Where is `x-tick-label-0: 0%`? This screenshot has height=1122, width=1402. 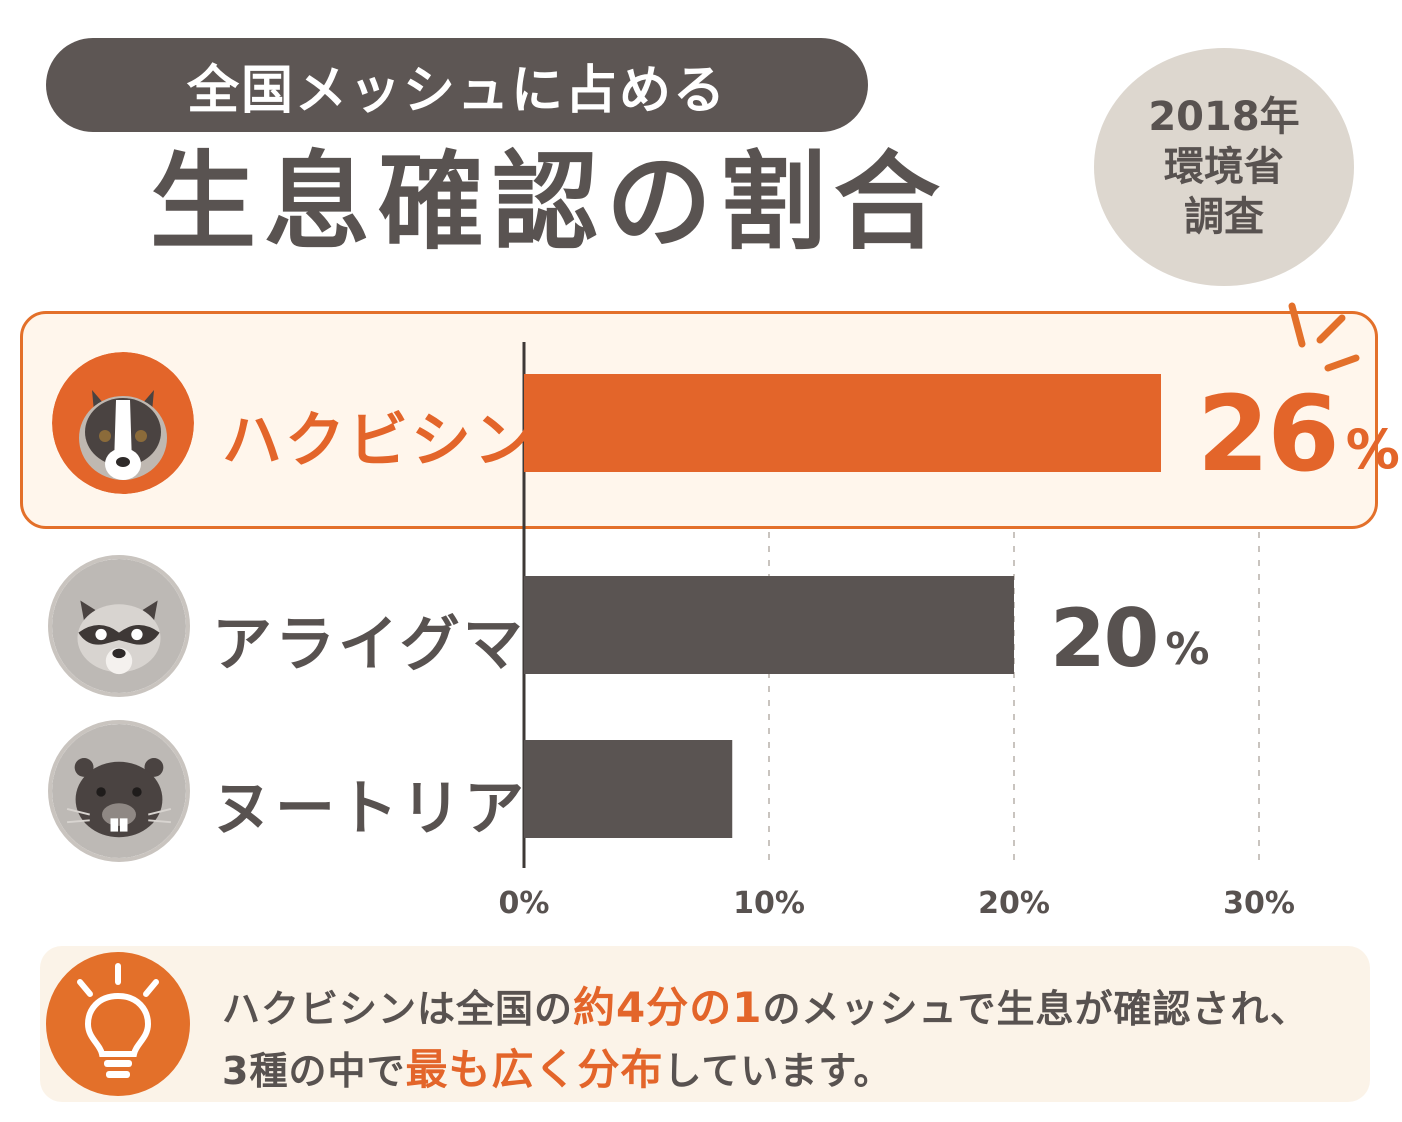
x-tick-label-0: 0% is located at coordinates (524, 903).